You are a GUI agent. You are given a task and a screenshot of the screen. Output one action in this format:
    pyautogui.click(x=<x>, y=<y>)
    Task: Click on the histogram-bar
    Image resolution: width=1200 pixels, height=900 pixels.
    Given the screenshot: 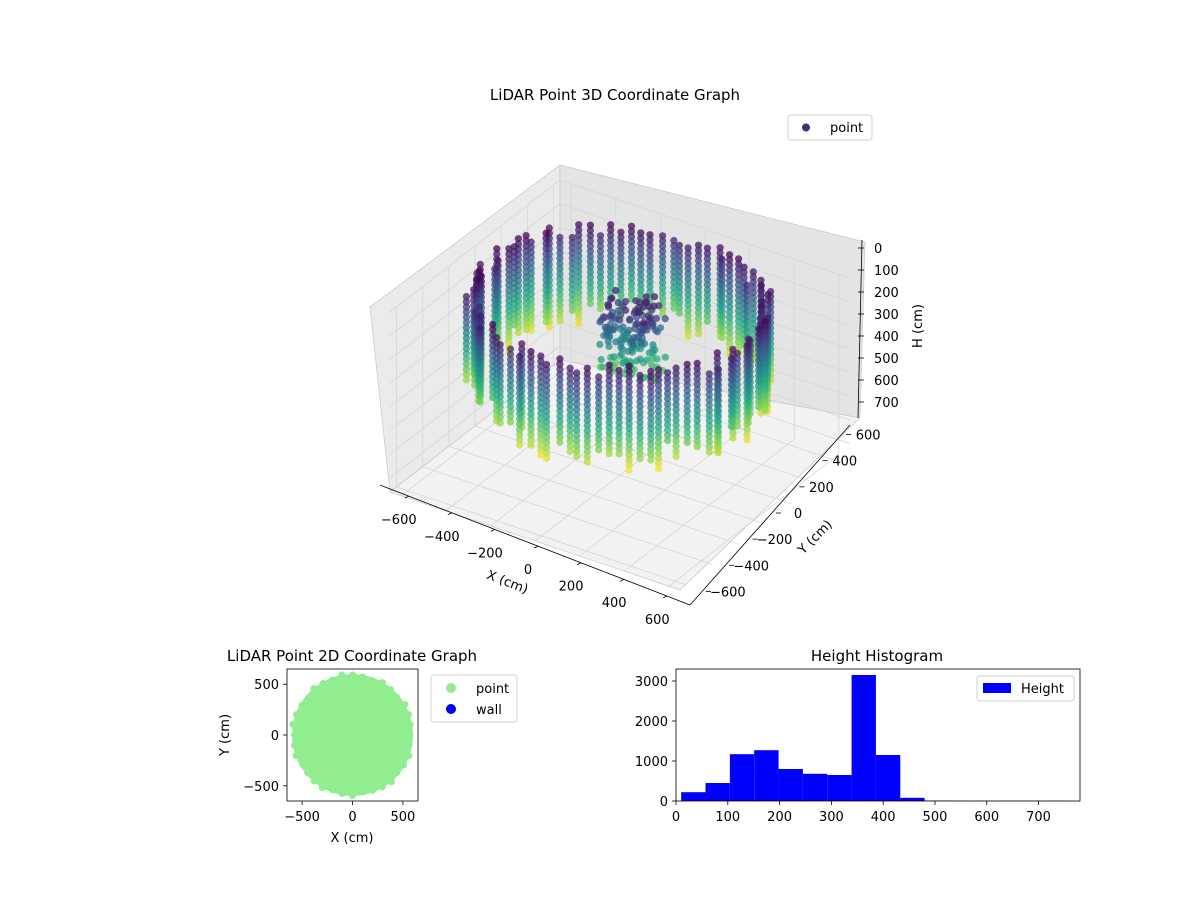 What is the action you would take?
    pyautogui.click(x=888, y=778)
    